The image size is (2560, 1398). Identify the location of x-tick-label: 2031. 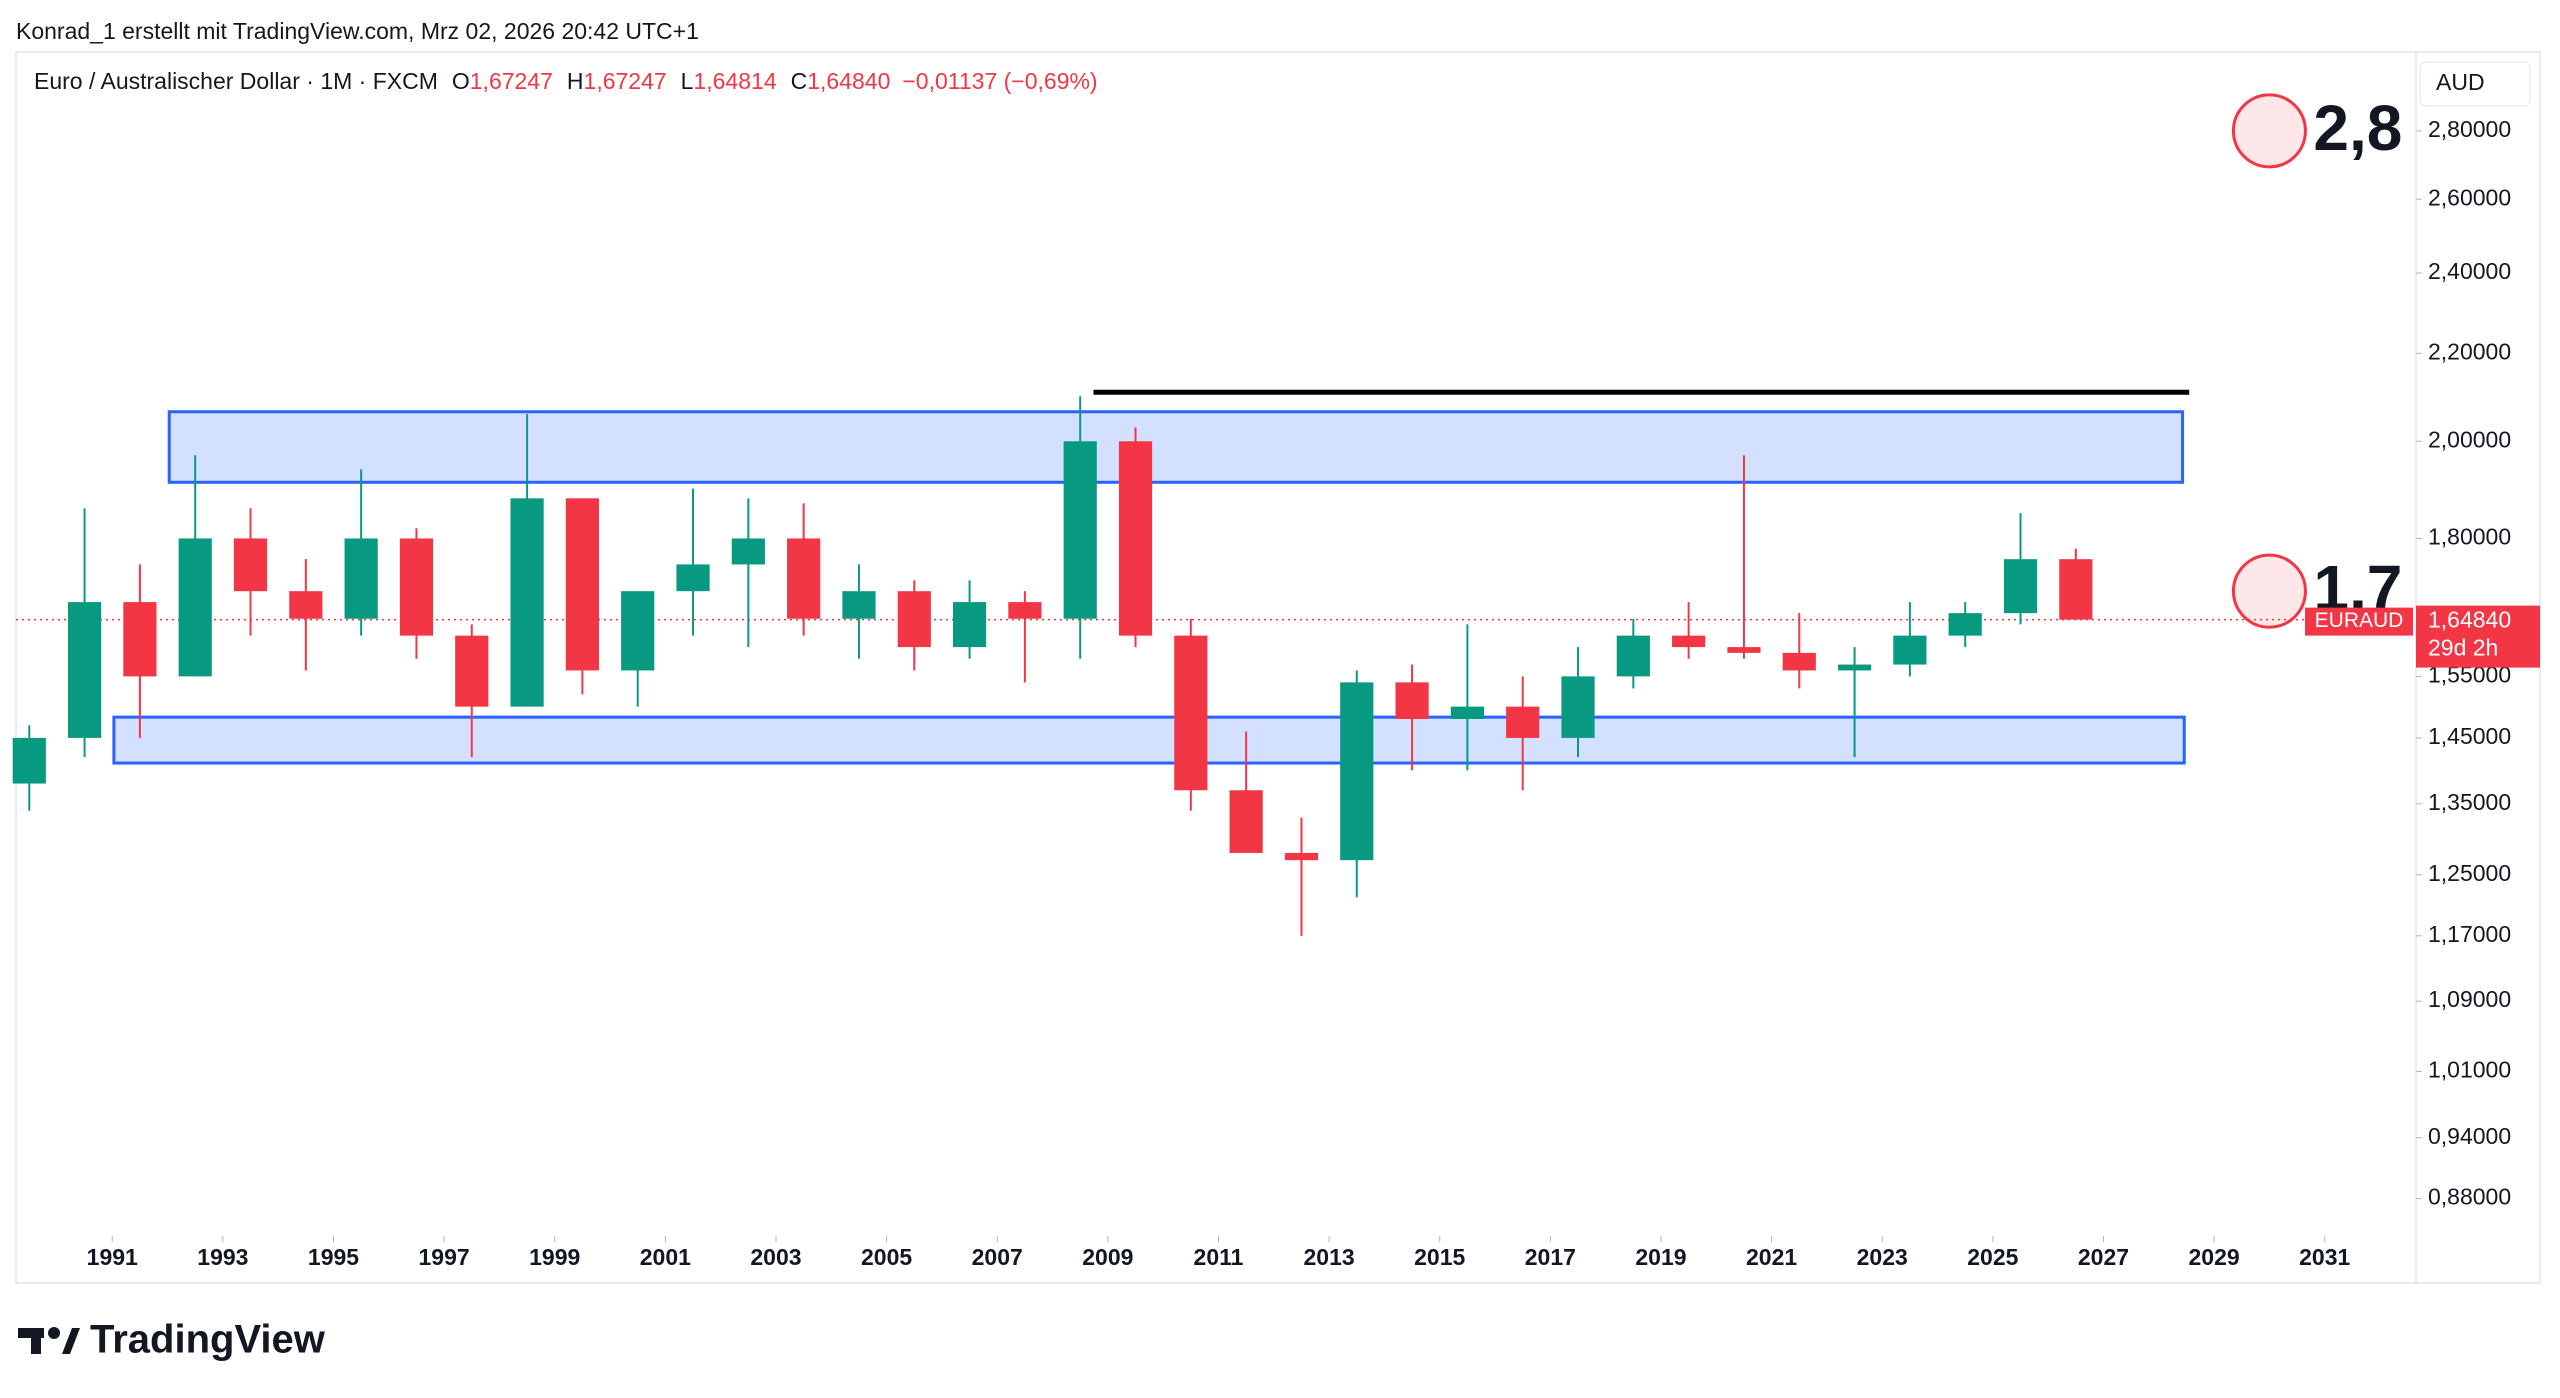
(2324, 1257).